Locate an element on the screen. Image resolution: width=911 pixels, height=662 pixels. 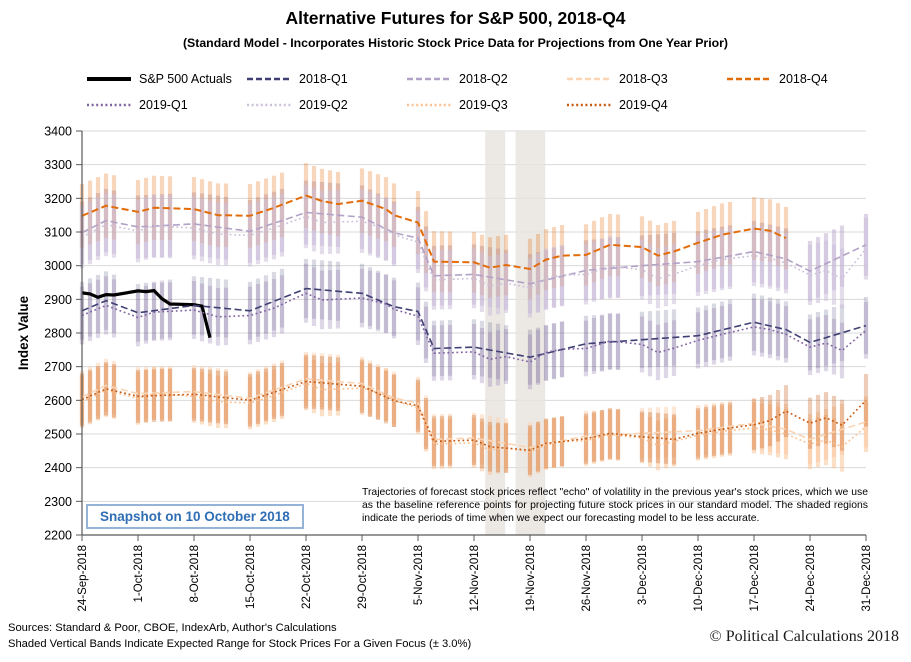
x-tick-label: 29-Oct-2018 is located at coordinates (363, 577).